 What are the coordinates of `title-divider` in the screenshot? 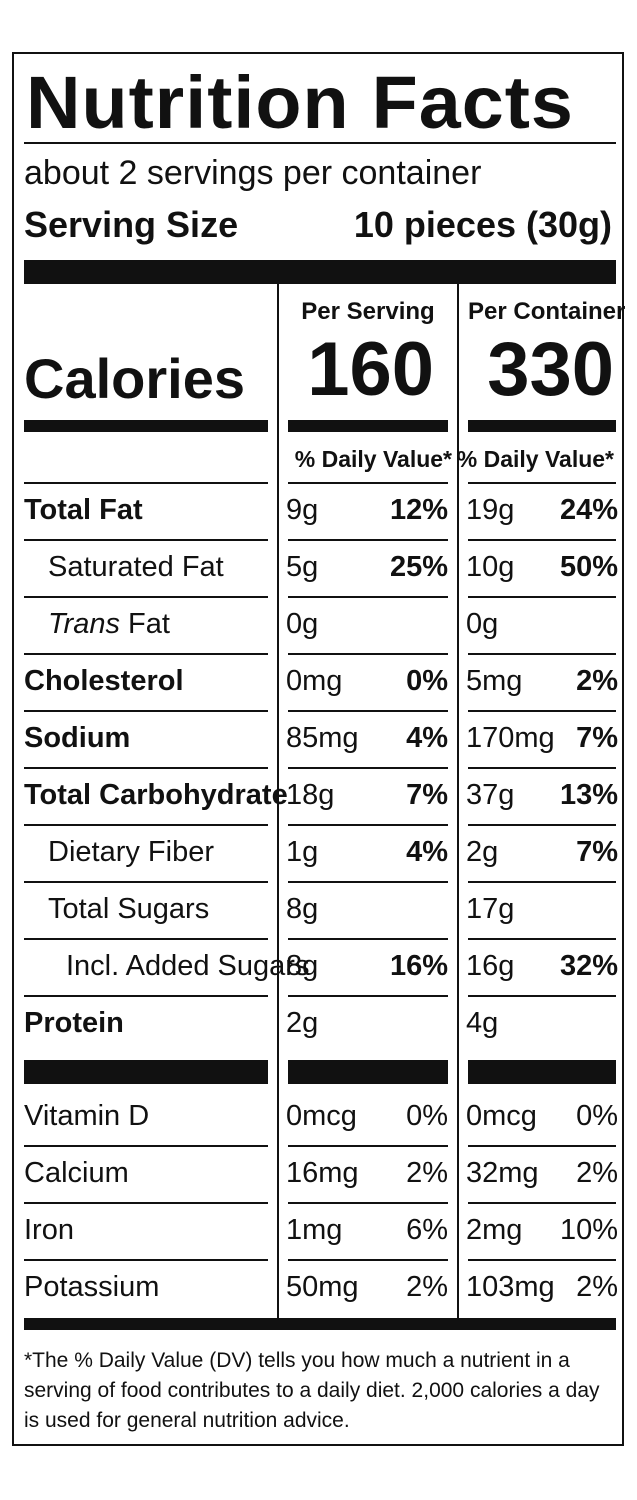 It's located at (320, 143).